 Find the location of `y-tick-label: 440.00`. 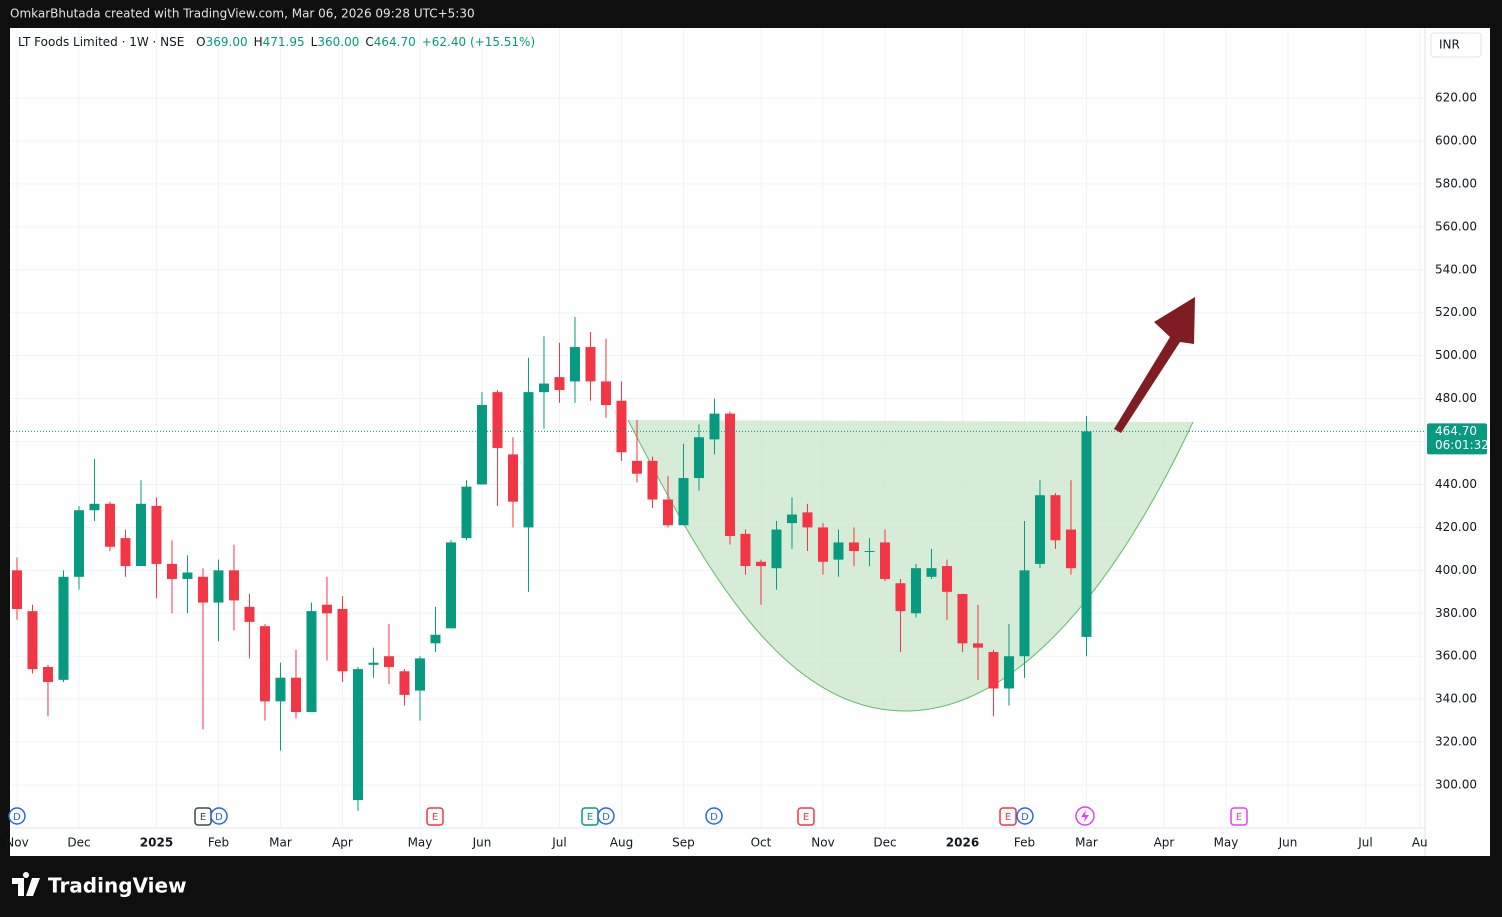

y-tick-label: 440.00 is located at coordinates (1456, 484).